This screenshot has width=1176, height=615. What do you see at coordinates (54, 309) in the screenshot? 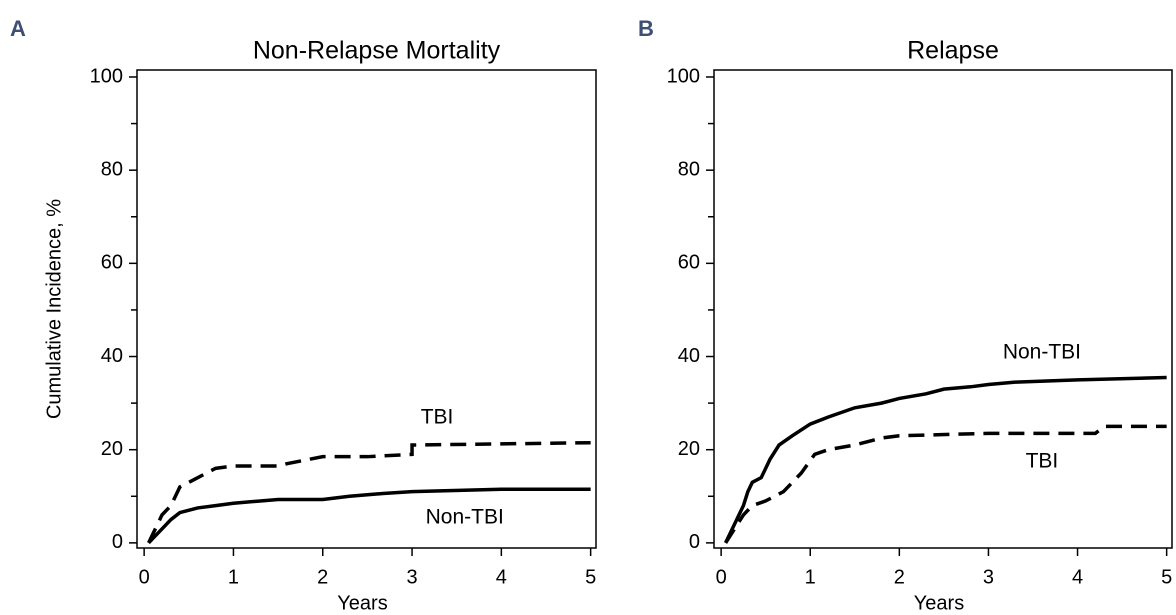
I see `y-axis-label: Cumulative Incidence, %` at bounding box center [54, 309].